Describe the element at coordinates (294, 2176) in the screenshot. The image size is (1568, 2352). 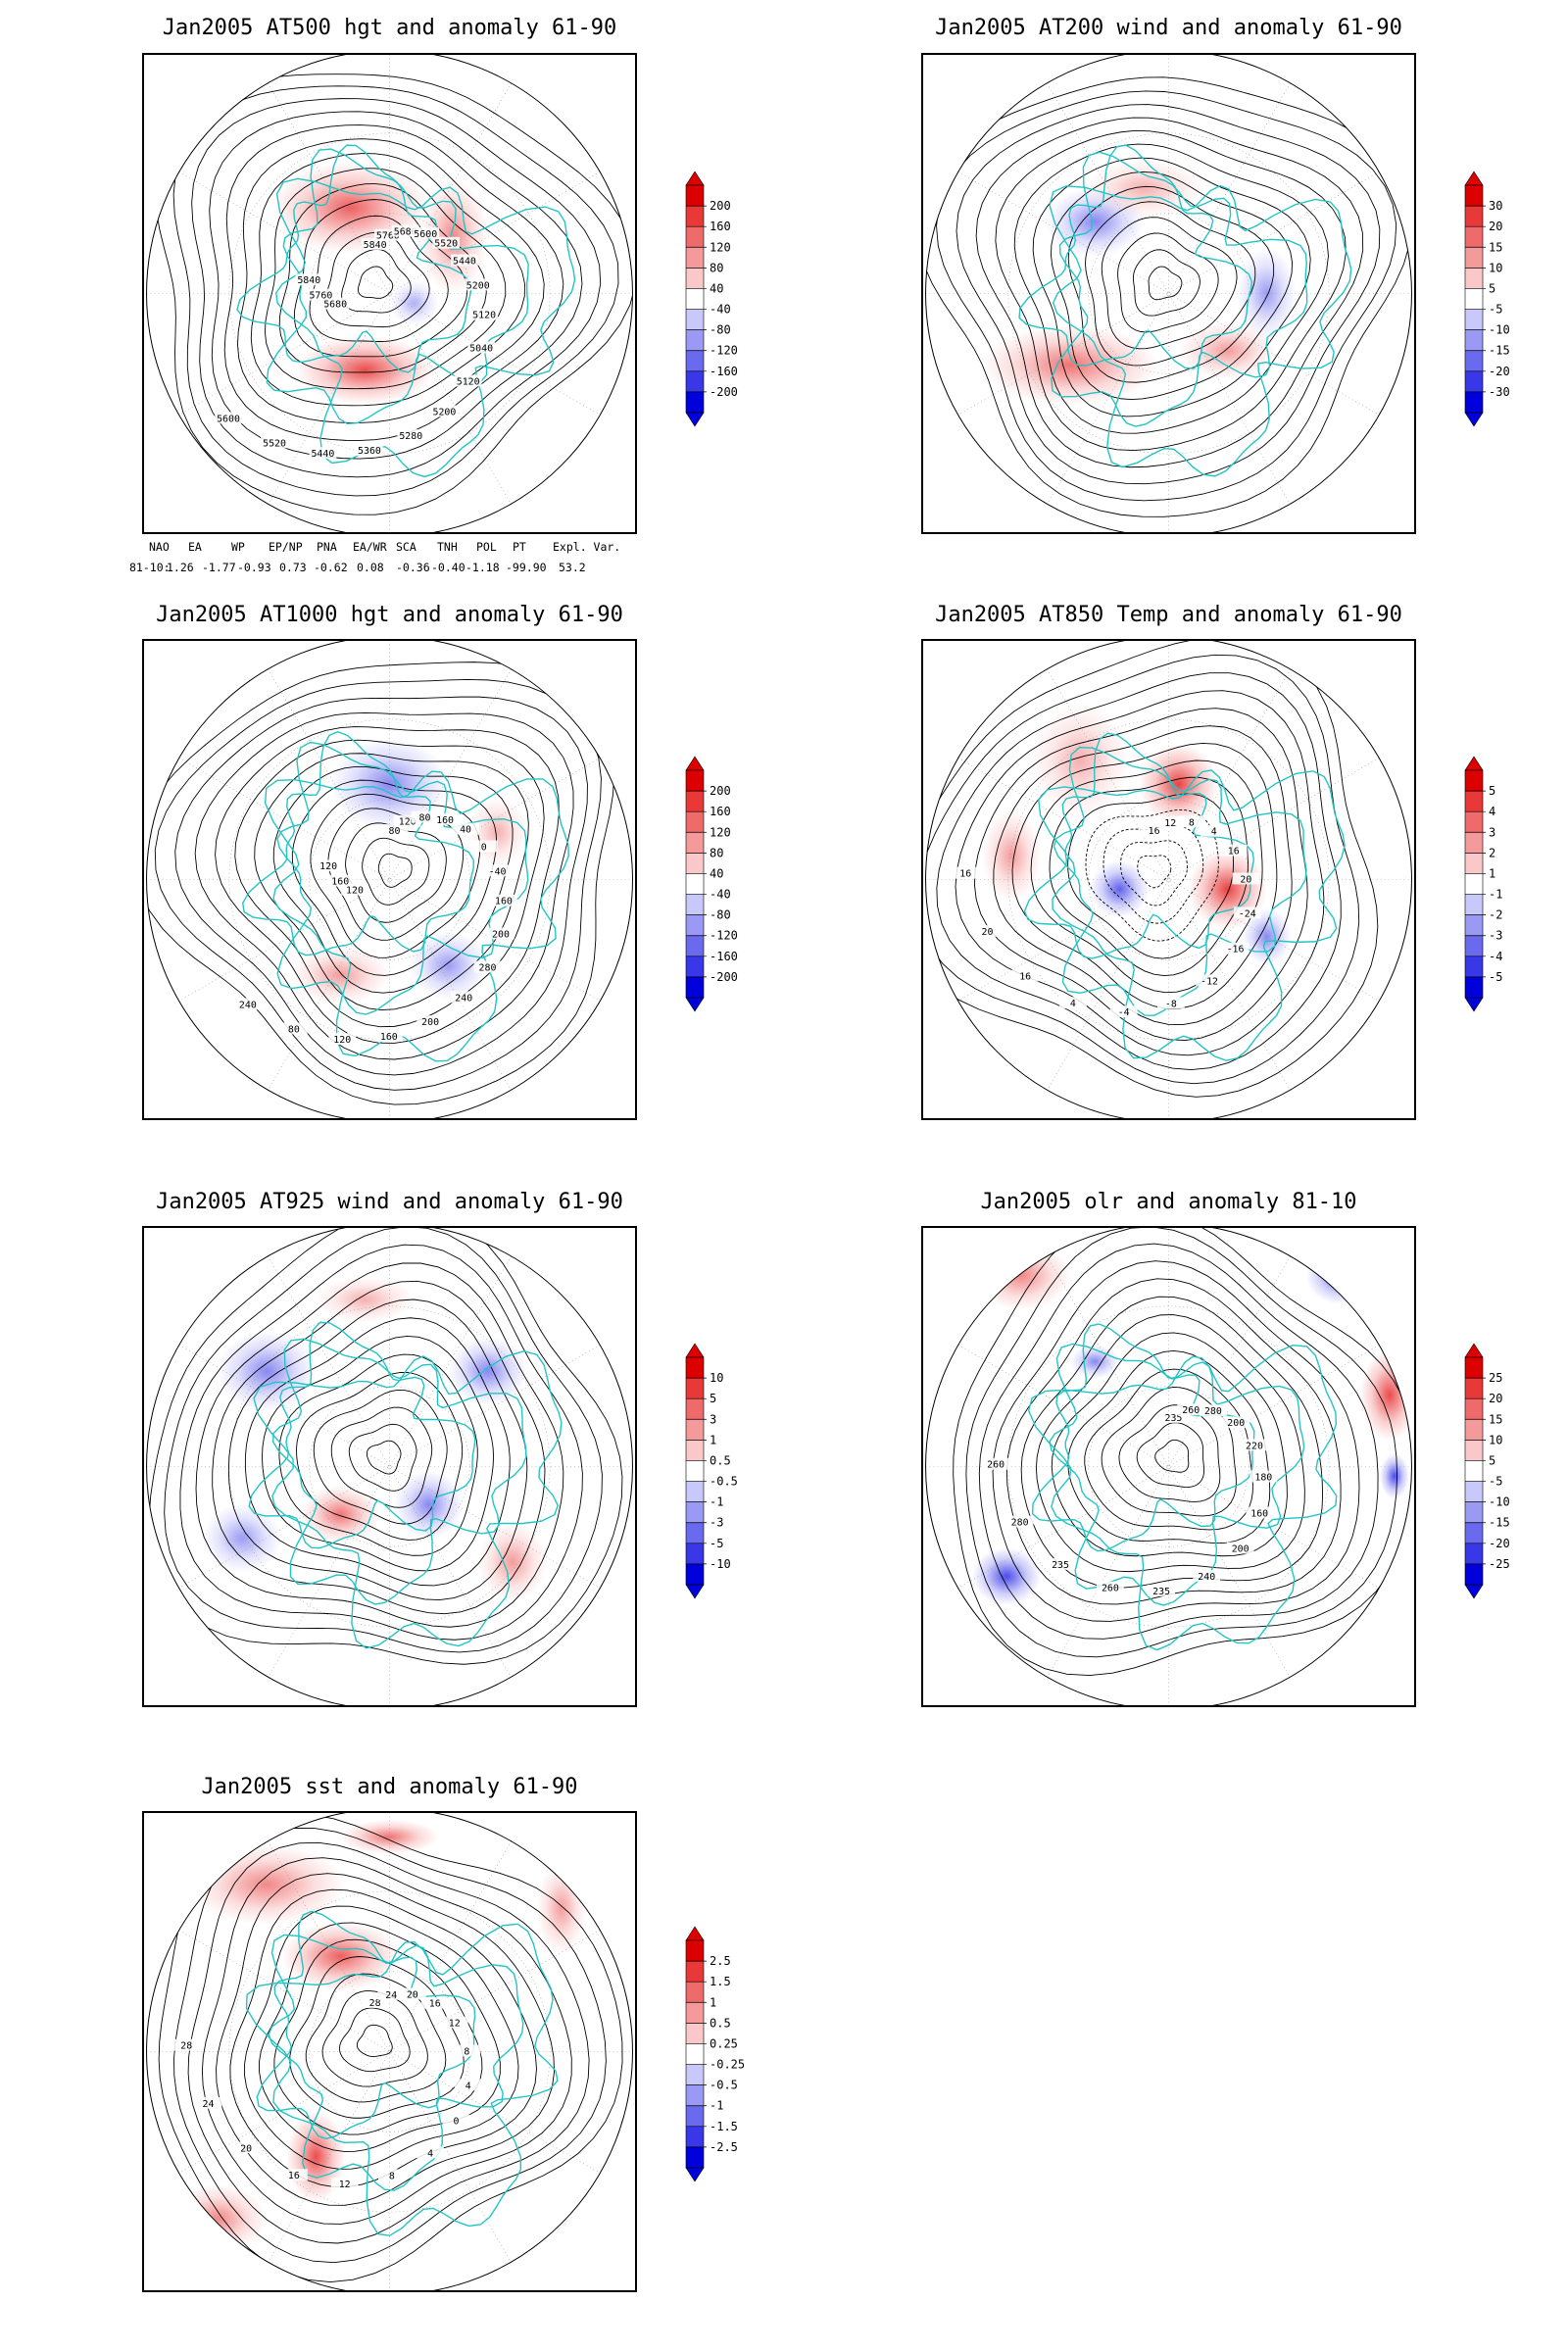
I see `contour-label: 16` at that location.